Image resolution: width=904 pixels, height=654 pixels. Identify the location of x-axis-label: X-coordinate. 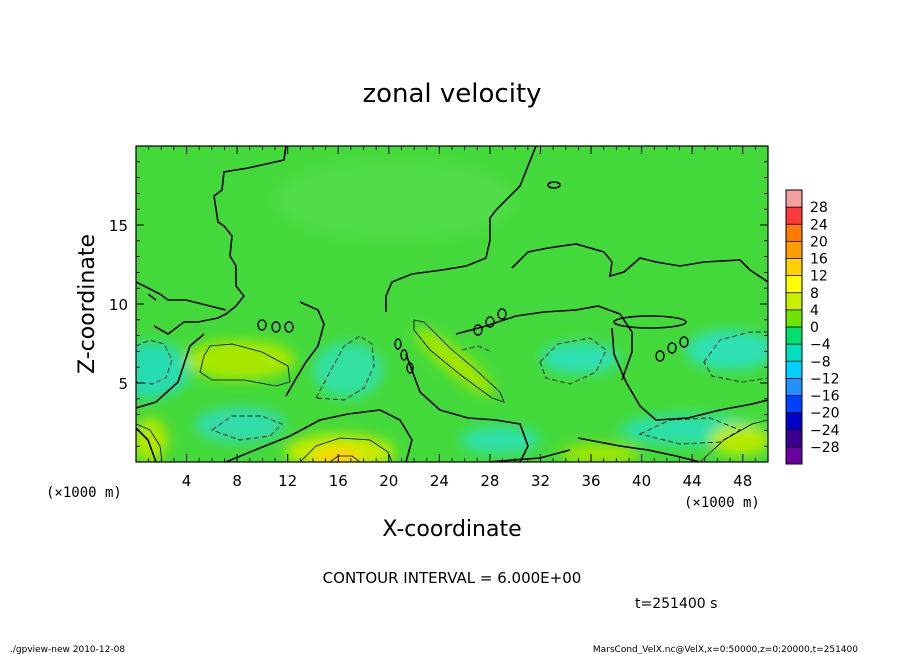
(451, 529).